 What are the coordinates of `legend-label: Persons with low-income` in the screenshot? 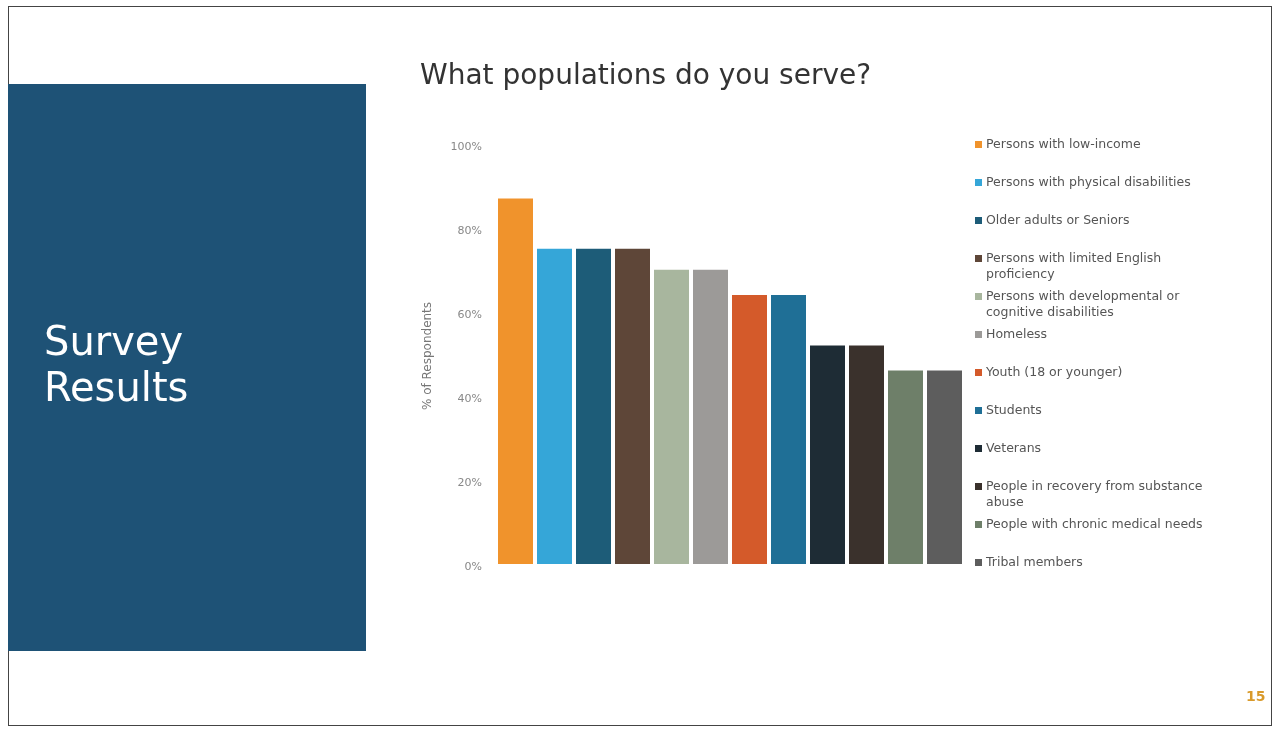 It's located at (1063, 144).